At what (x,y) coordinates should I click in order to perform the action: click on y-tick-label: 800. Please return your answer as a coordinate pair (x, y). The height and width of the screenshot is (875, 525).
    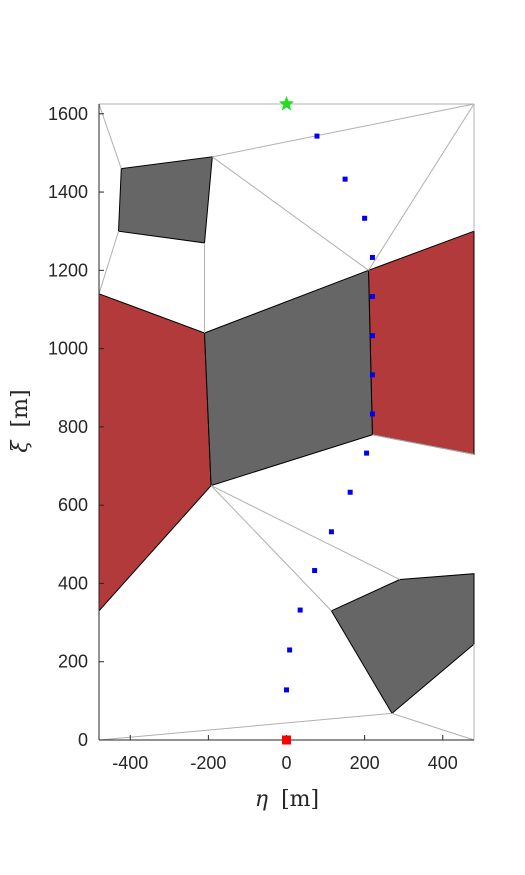
    Looking at the image, I should click on (73, 427).